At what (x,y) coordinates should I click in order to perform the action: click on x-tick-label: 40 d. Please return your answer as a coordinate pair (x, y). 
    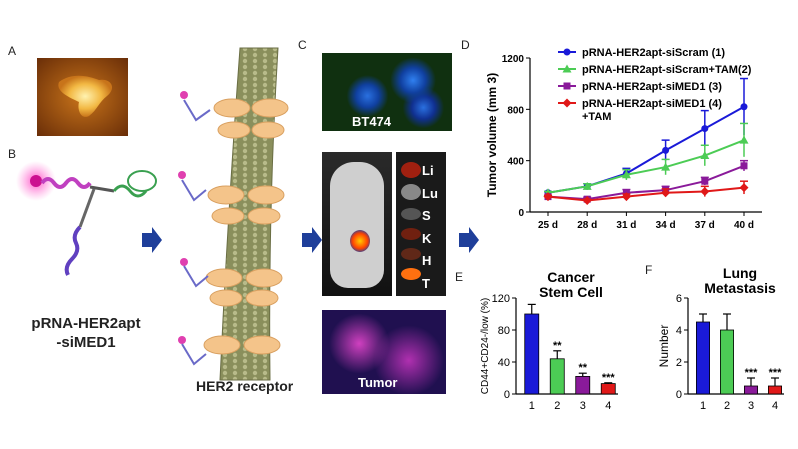
    Looking at the image, I should click on (744, 225).